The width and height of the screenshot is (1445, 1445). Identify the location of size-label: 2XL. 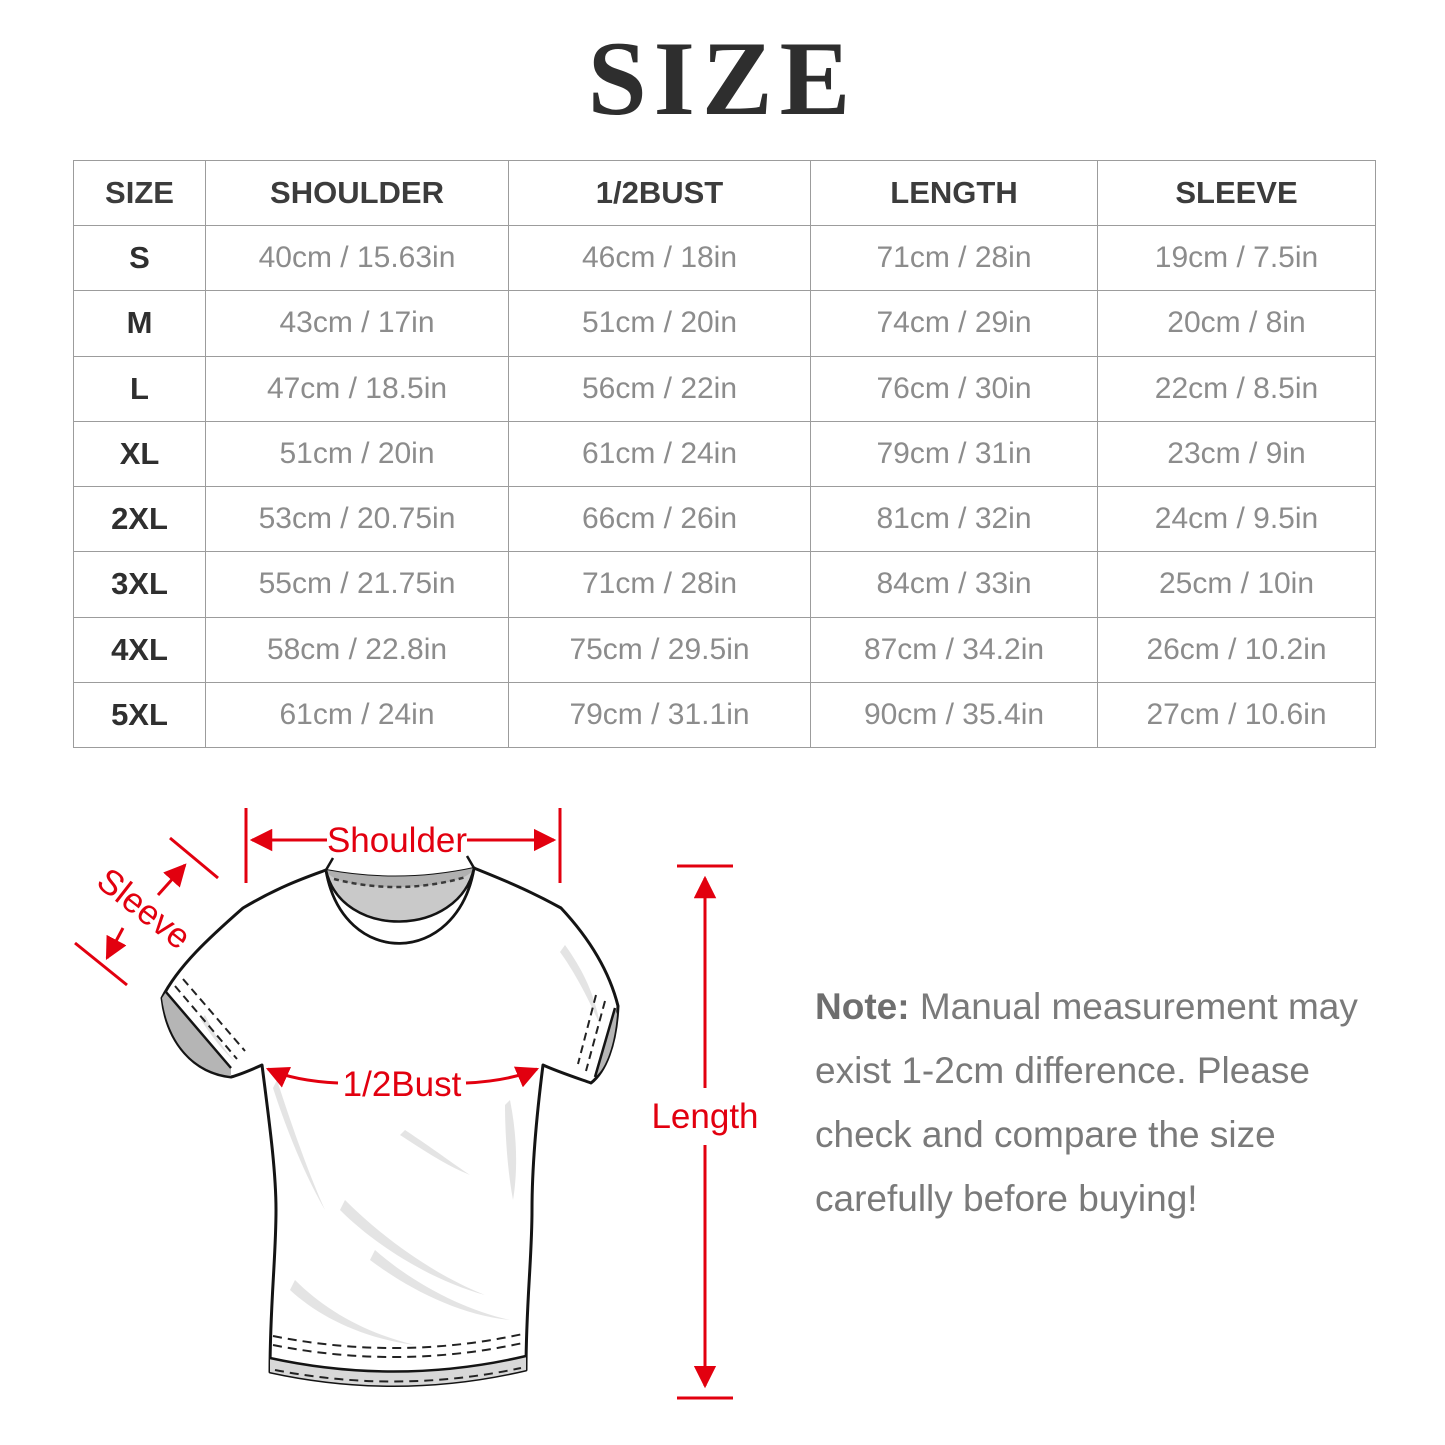
(139, 519).